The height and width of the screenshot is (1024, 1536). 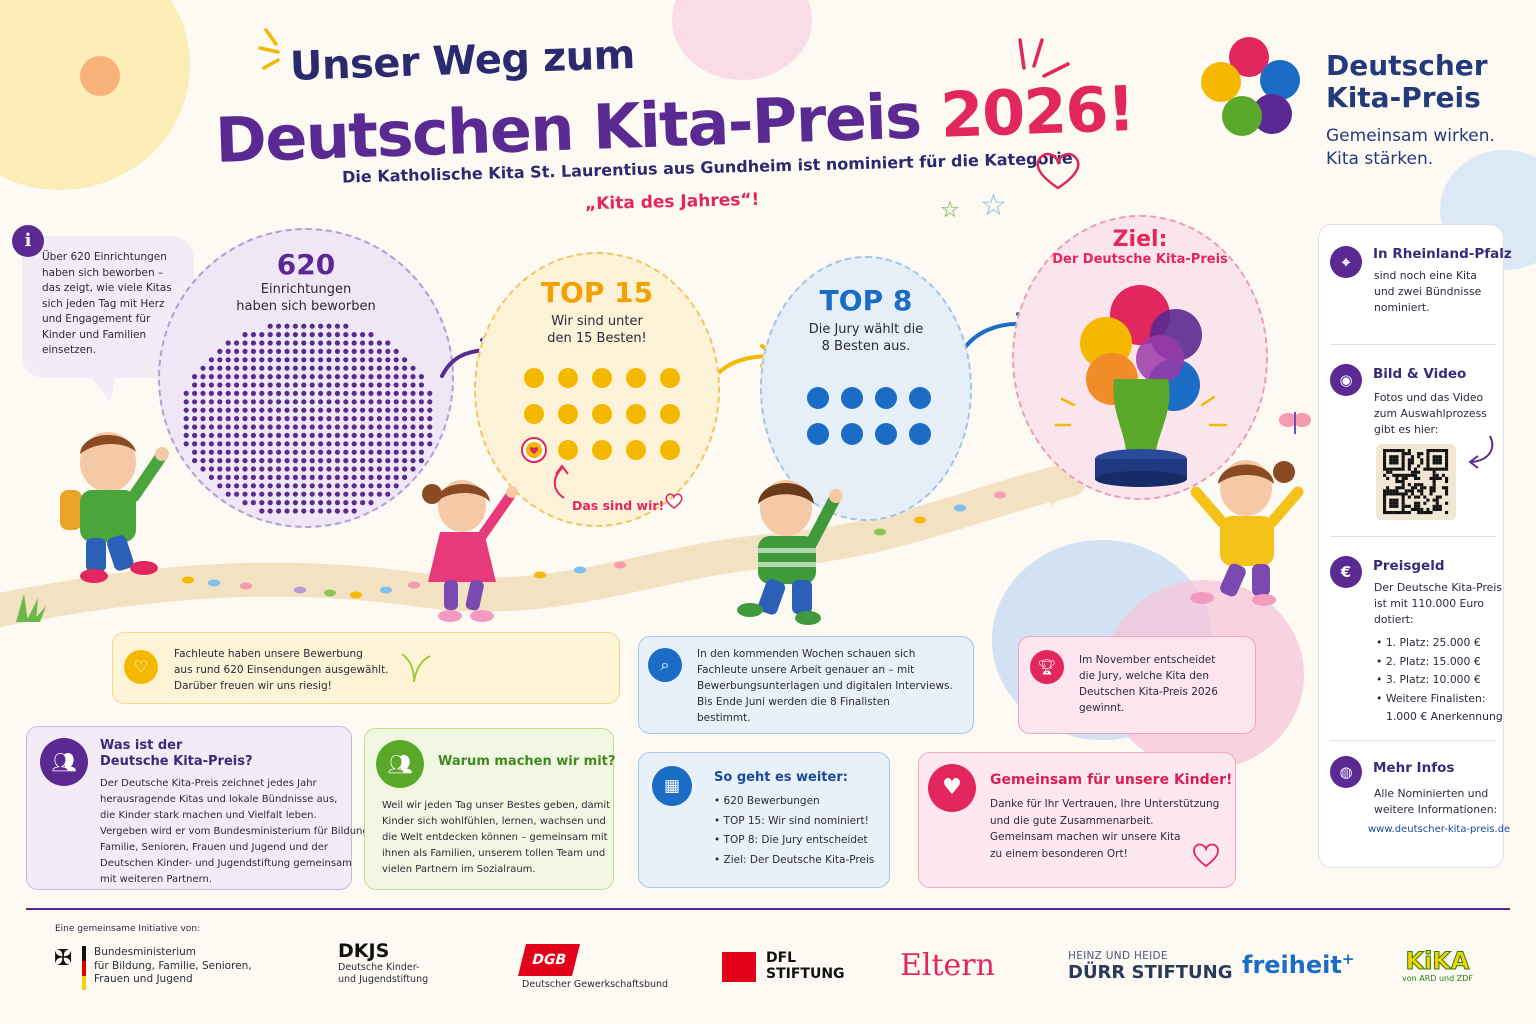 I want to click on qr-code, so click(x=1416, y=482).